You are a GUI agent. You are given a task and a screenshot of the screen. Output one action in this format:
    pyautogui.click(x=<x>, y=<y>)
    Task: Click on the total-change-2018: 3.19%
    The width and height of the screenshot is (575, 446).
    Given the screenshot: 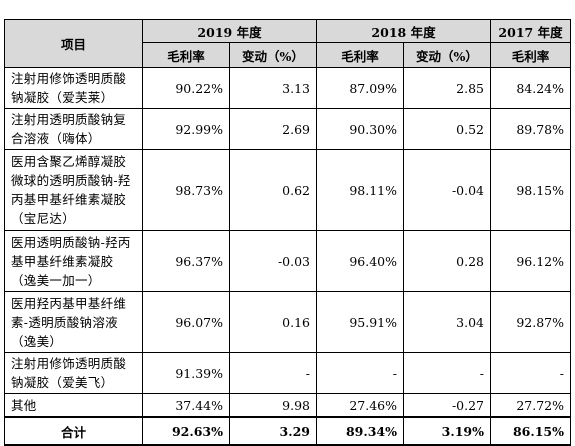 What is the action you would take?
    pyautogui.click(x=447, y=431)
    